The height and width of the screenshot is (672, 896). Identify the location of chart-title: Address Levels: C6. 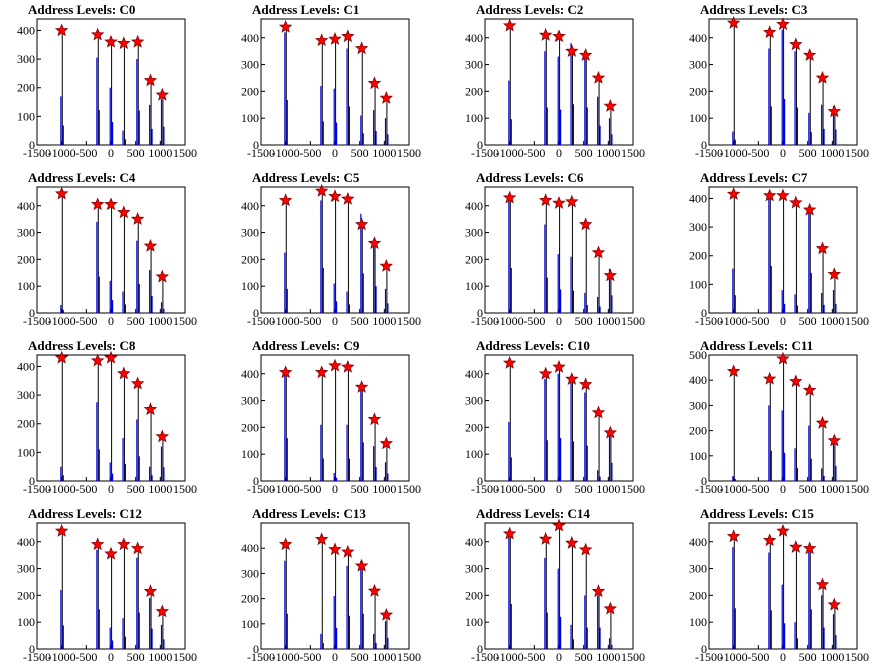
(530, 177).